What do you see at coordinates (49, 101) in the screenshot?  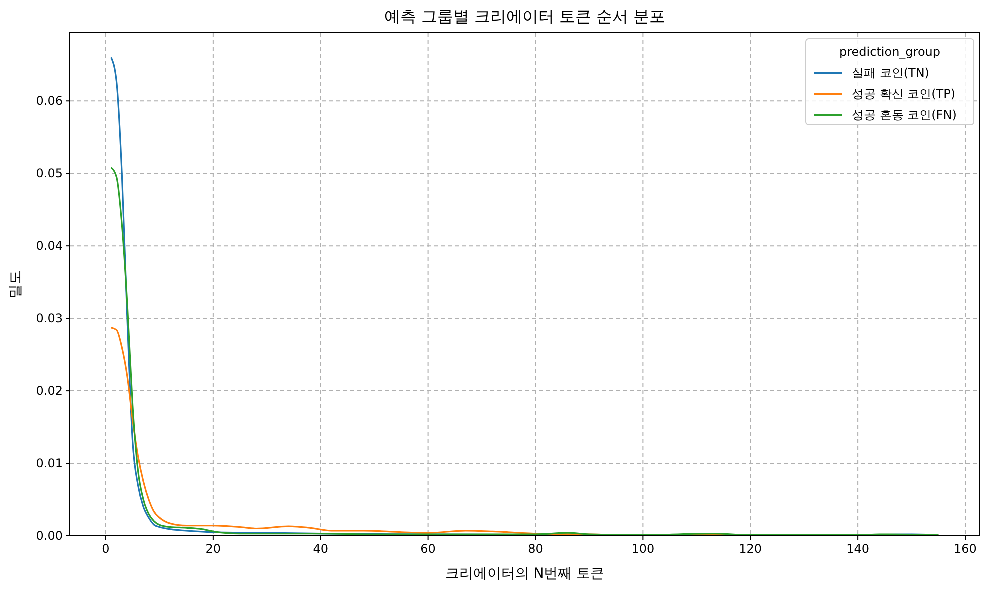 I see `y-tick-label: 0.06` at bounding box center [49, 101].